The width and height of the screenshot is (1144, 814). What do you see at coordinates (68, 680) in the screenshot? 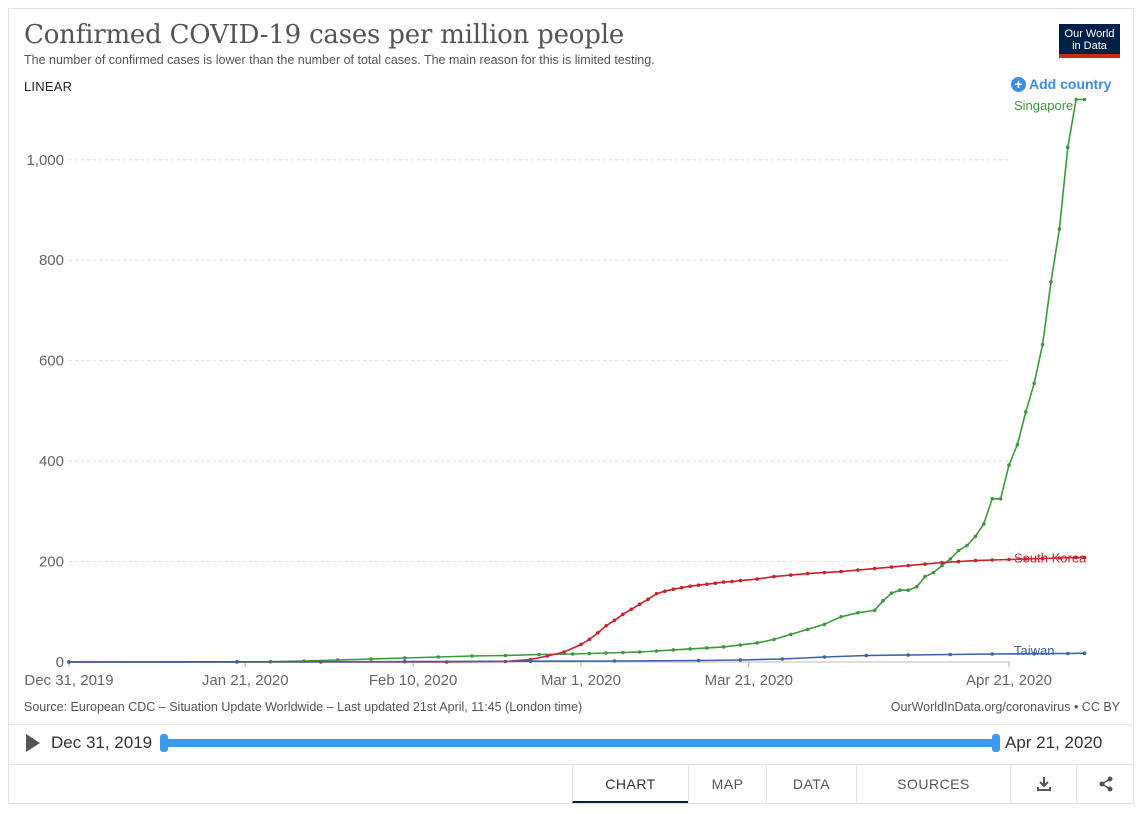
I see `x-tick-label: Dec 31, 2019` at bounding box center [68, 680].